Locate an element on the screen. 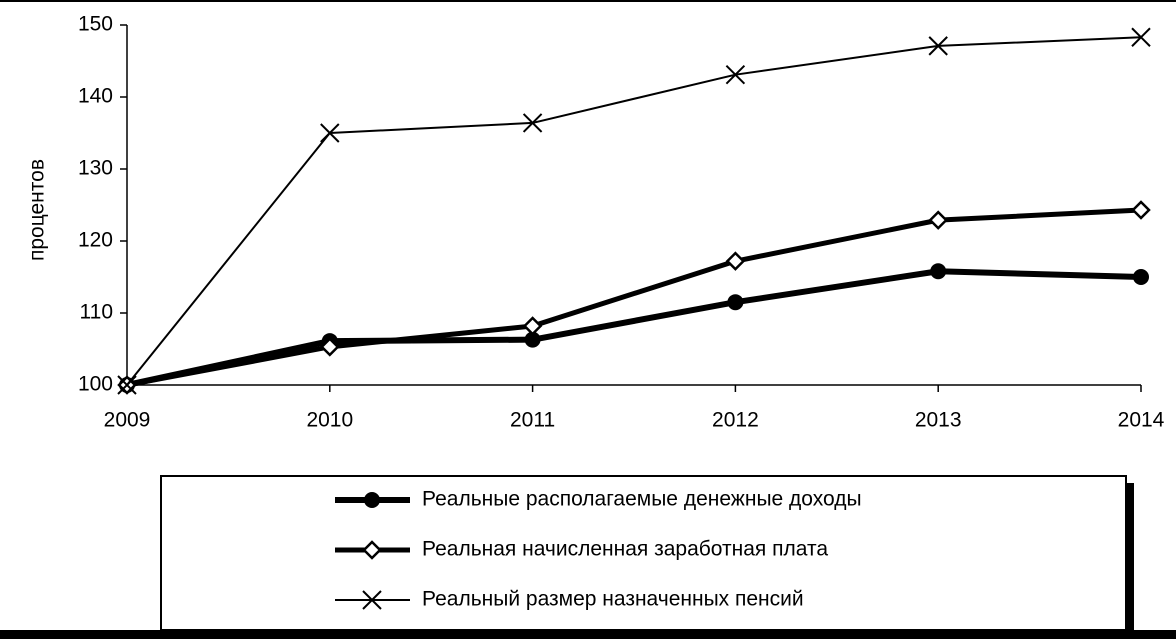  x-tick-label: 2012 is located at coordinates (735, 420).